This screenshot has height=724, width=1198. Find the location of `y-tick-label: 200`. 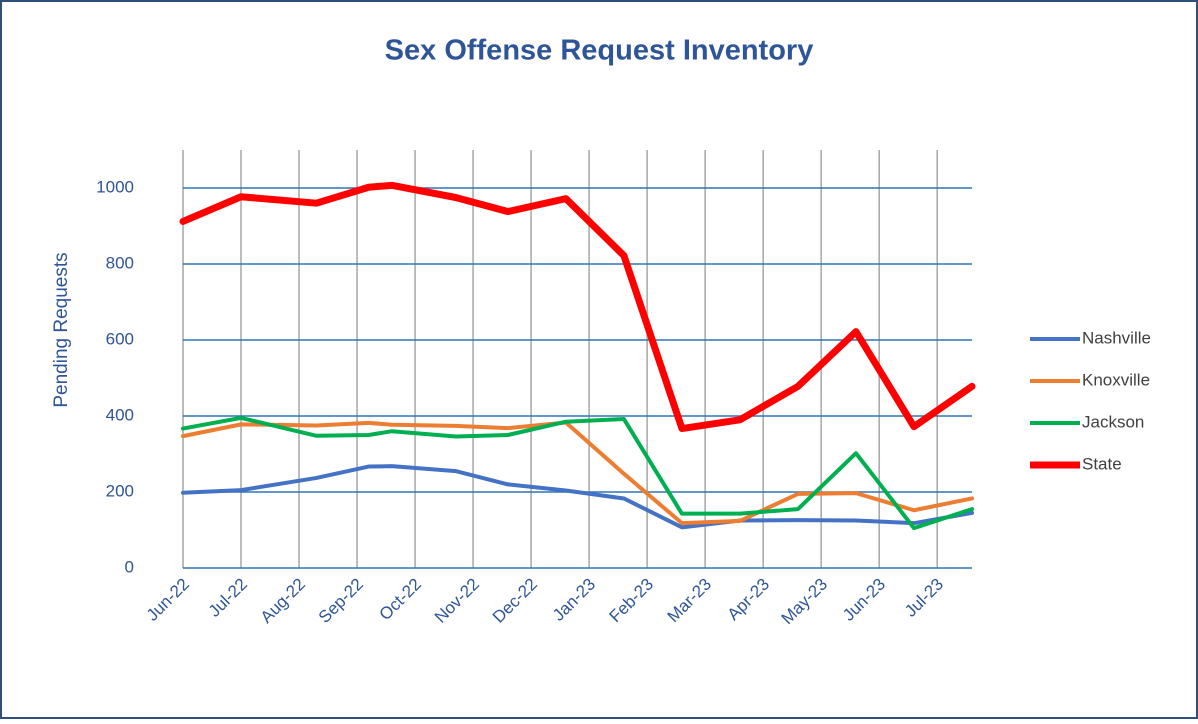

y-tick-label: 200 is located at coordinates (120, 490).